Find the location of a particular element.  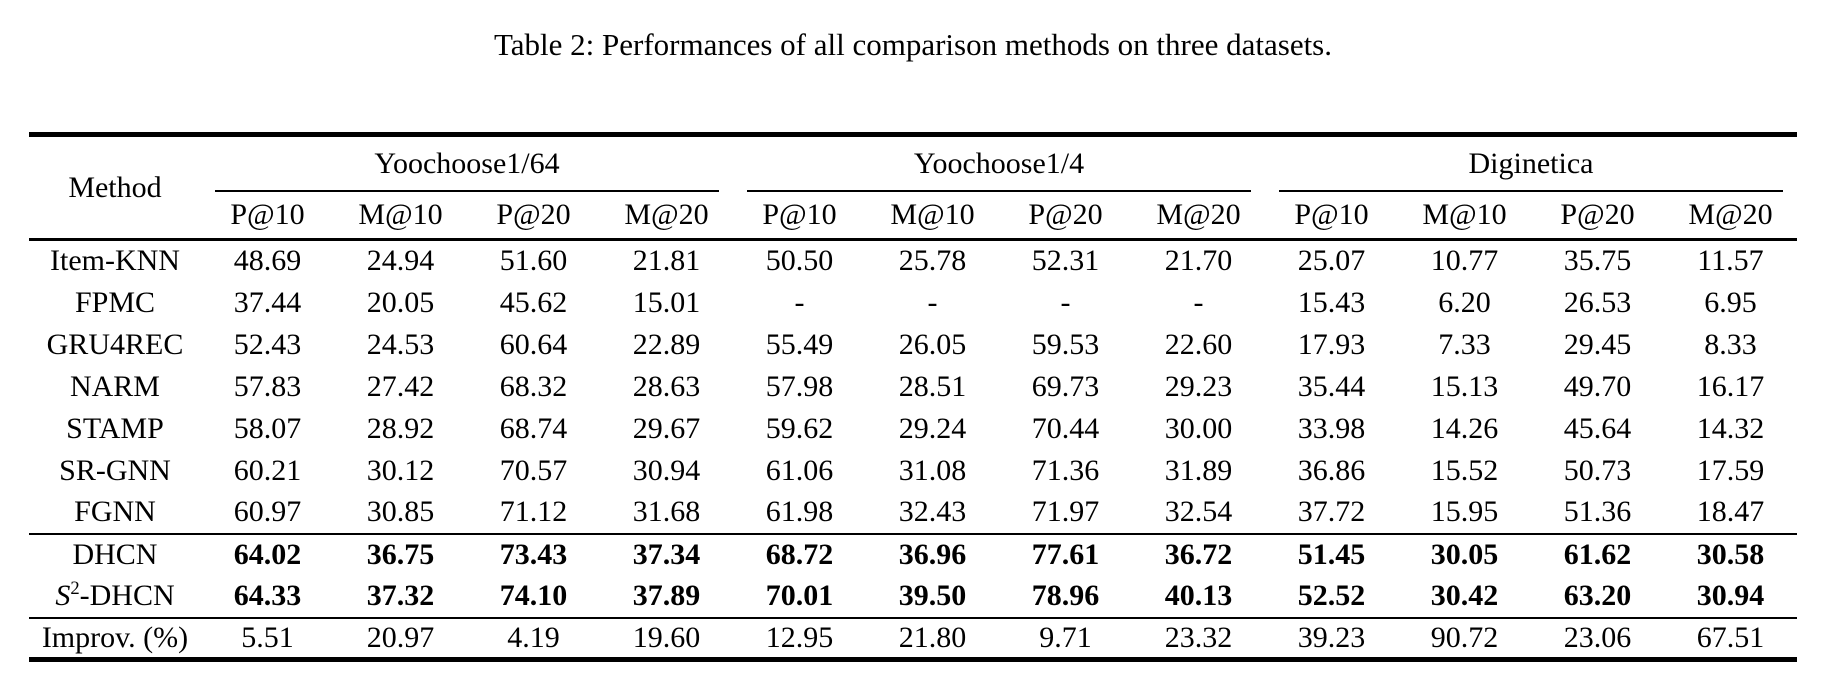

metric-value: 40.13 is located at coordinates (1198, 595).